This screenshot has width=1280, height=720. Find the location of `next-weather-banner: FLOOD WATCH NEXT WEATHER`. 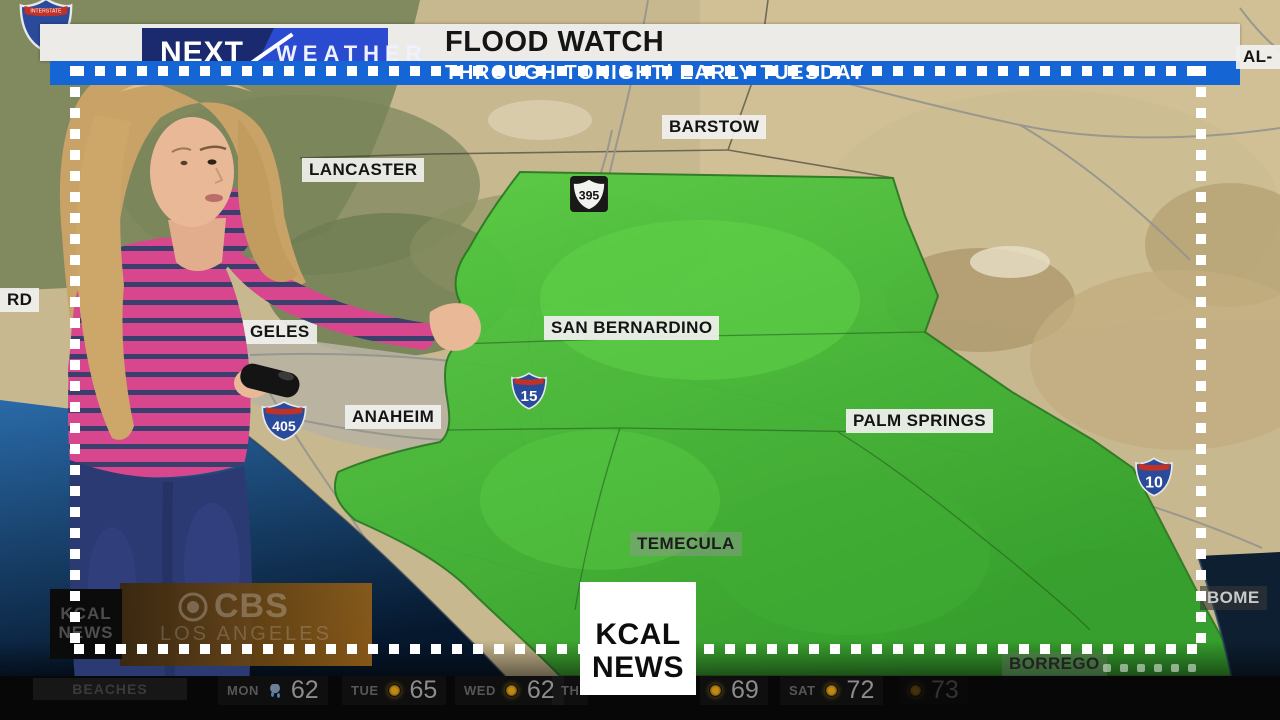

next-weather-banner: FLOOD WATCH NEXT WEATHER is located at coordinates (640, 51).